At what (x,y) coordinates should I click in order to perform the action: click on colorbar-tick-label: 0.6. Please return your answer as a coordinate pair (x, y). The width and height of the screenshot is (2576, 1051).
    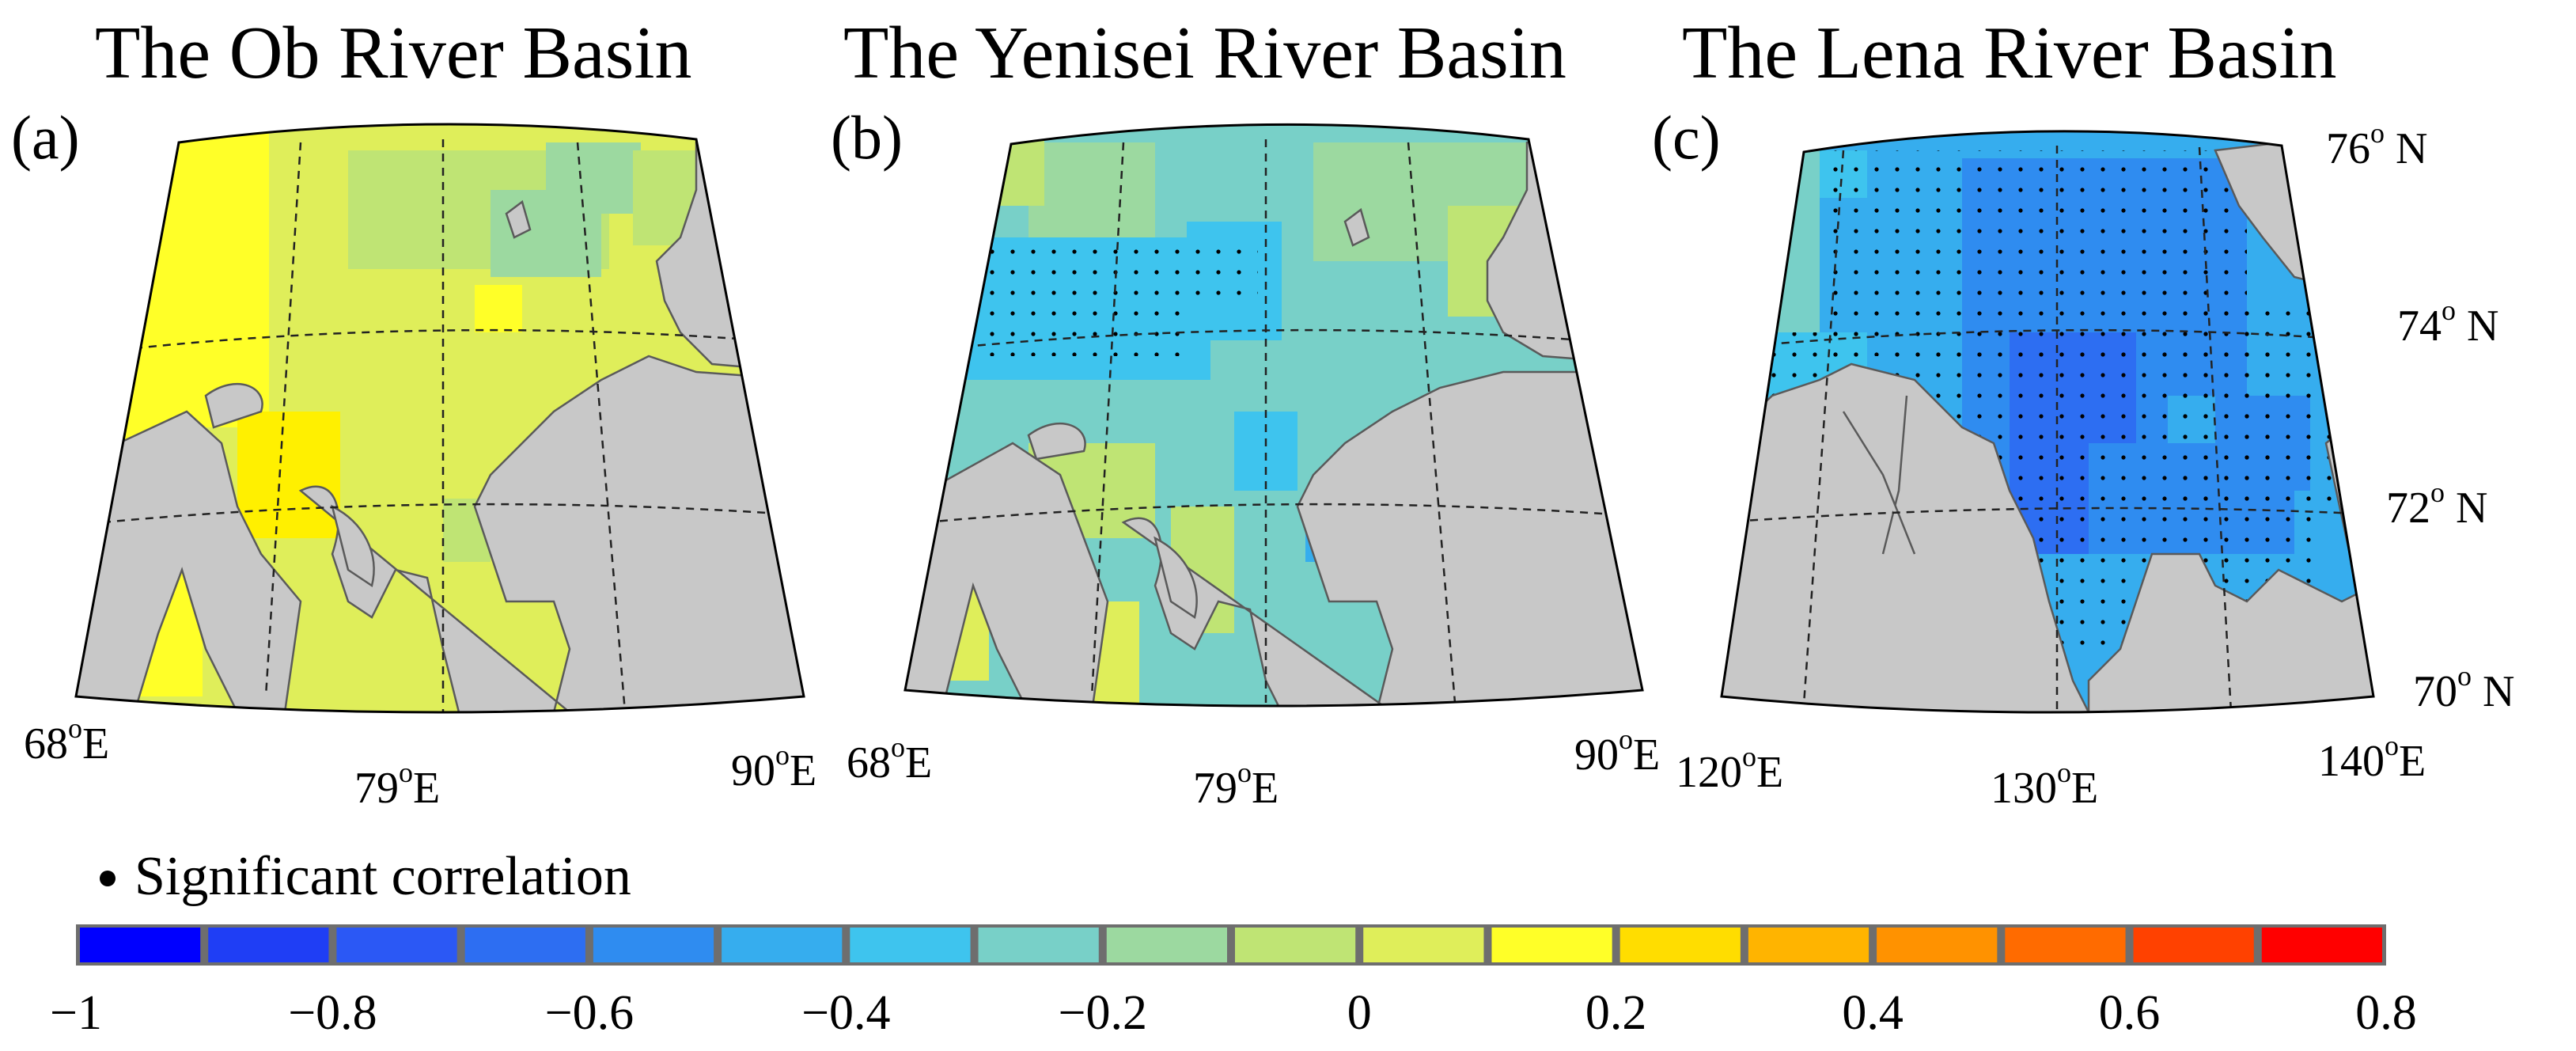
    Looking at the image, I should click on (2130, 1013).